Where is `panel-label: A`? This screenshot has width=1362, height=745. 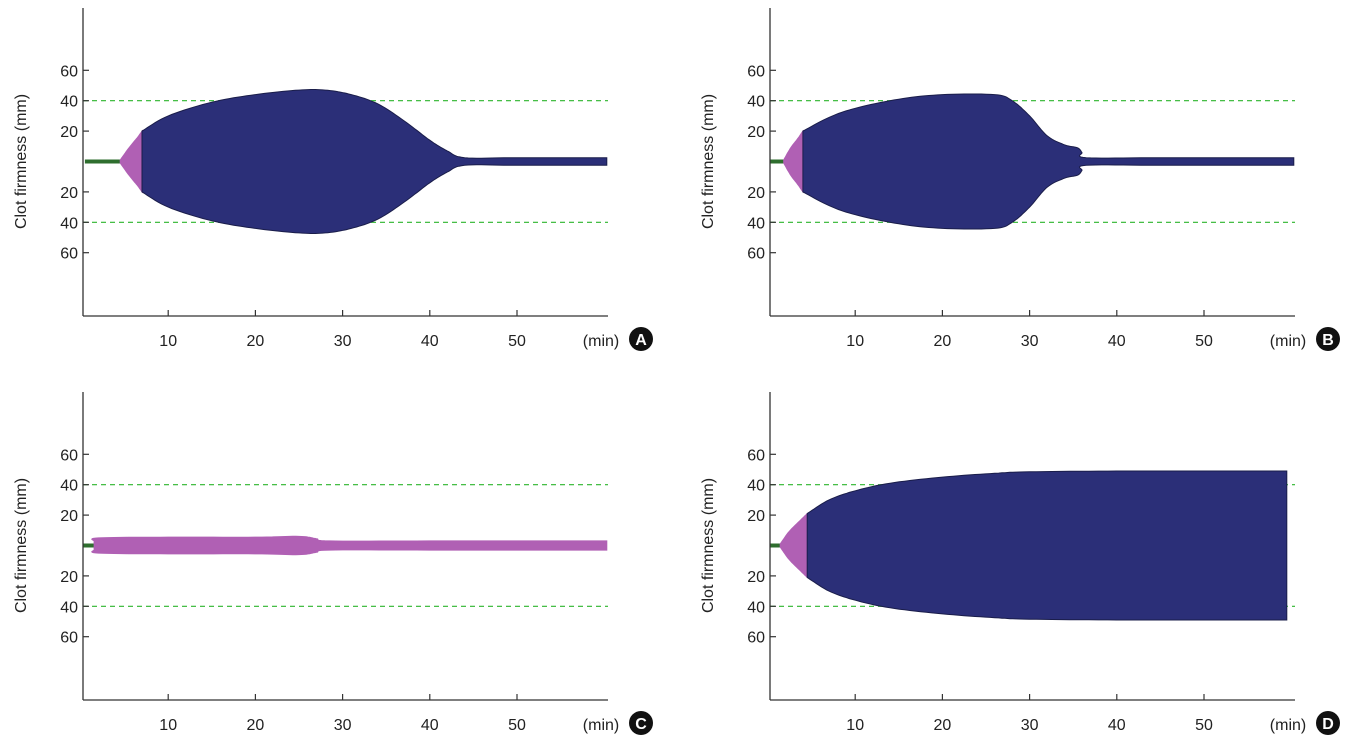
panel-label: A is located at coordinates (641, 340).